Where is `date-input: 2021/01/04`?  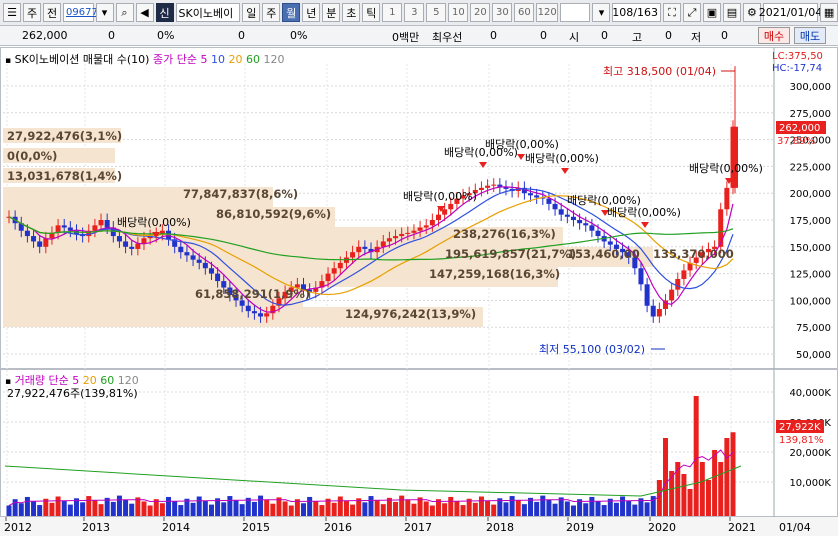 date-input: 2021/01/04 is located at coordinates (790, 12).